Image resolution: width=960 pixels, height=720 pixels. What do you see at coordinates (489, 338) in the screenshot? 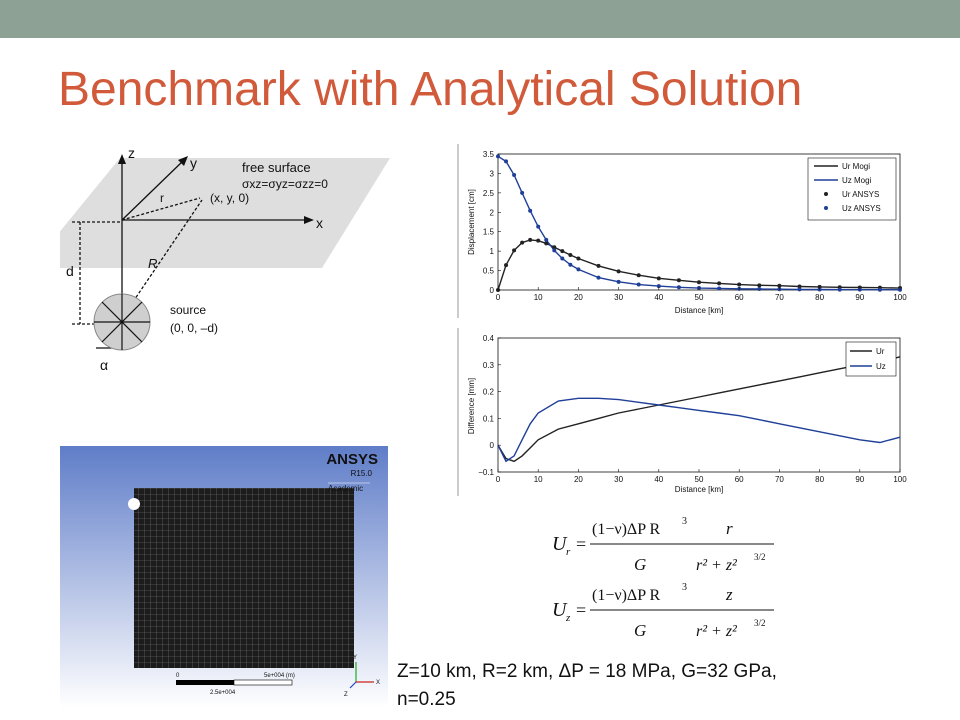
I see `y-tick-label: 0.4` at bounding box center [489, 338].